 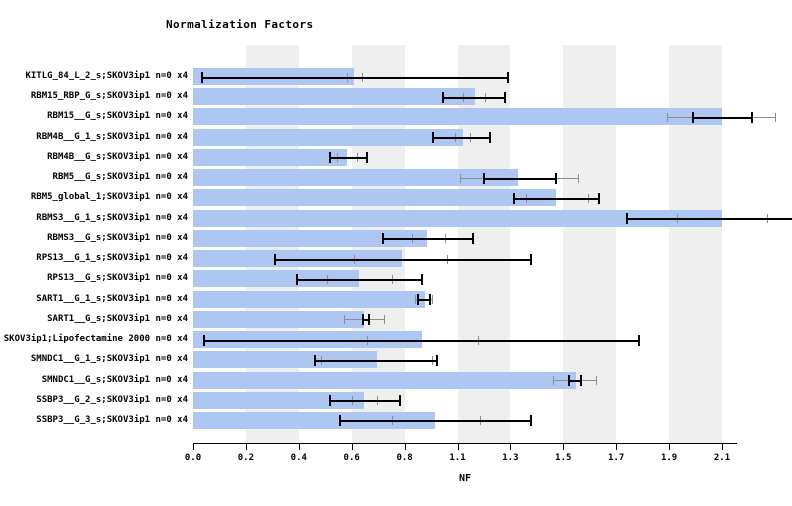 I want to click on category-label: RPS13__G_s;SKOV3ip1 n=0 x4, so click(x=117, y=278).